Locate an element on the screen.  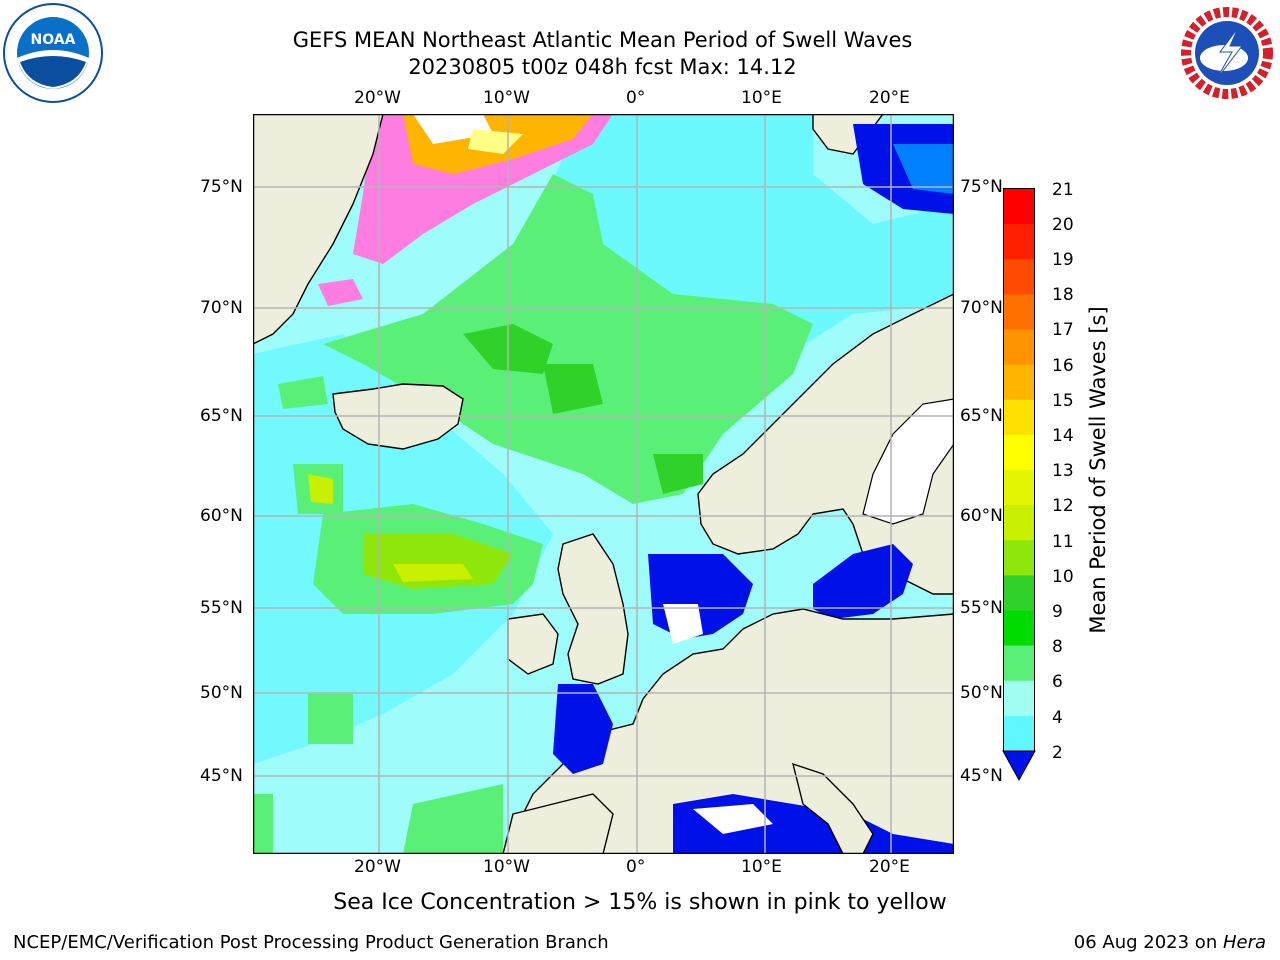
lat-label-left-60n: 60°N is located at coordinates (221, 516).